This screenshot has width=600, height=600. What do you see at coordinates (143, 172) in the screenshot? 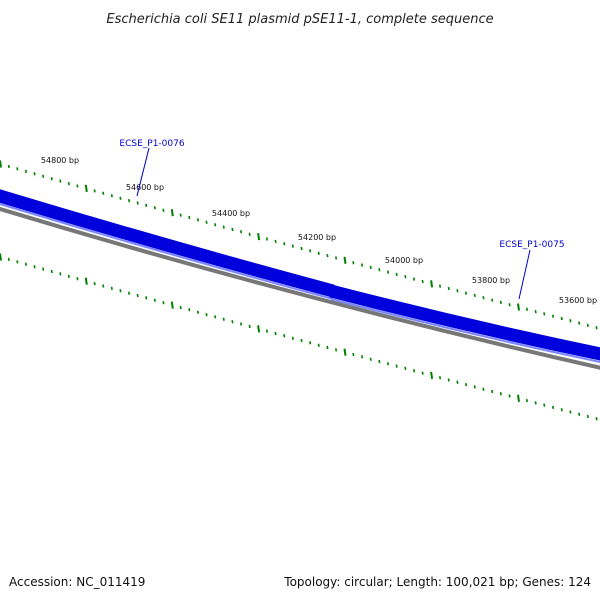
I see `gene-label-leader` at bounding box center [143, 172].